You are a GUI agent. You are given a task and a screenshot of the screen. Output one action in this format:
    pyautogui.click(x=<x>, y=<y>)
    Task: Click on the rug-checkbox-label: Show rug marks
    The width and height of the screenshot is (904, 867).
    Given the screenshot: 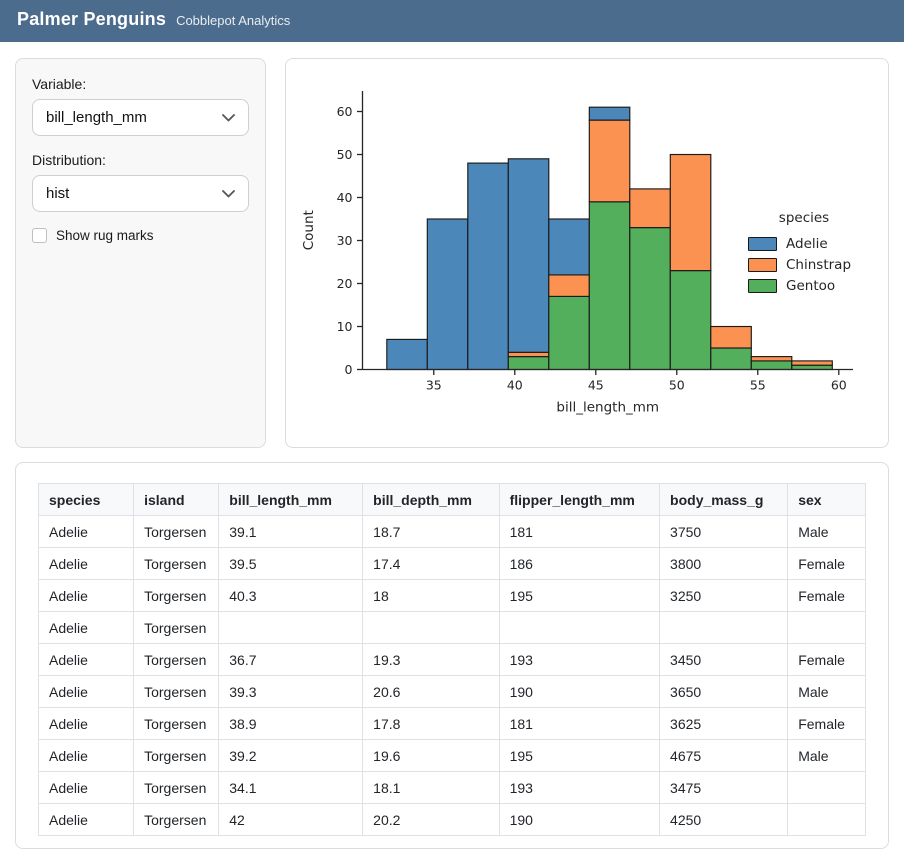 What is the action you would take?
    pyautogui.click(x=105, y=235)
    